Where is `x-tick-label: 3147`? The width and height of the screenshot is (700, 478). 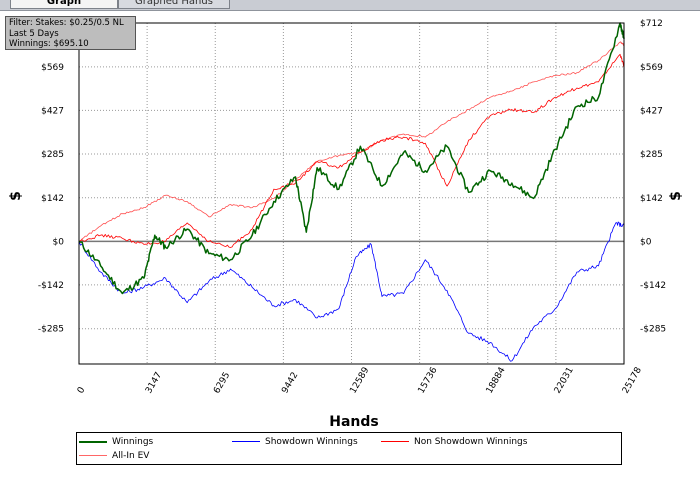 x-tick-label: 3147 is located at coordinates (154, 383).